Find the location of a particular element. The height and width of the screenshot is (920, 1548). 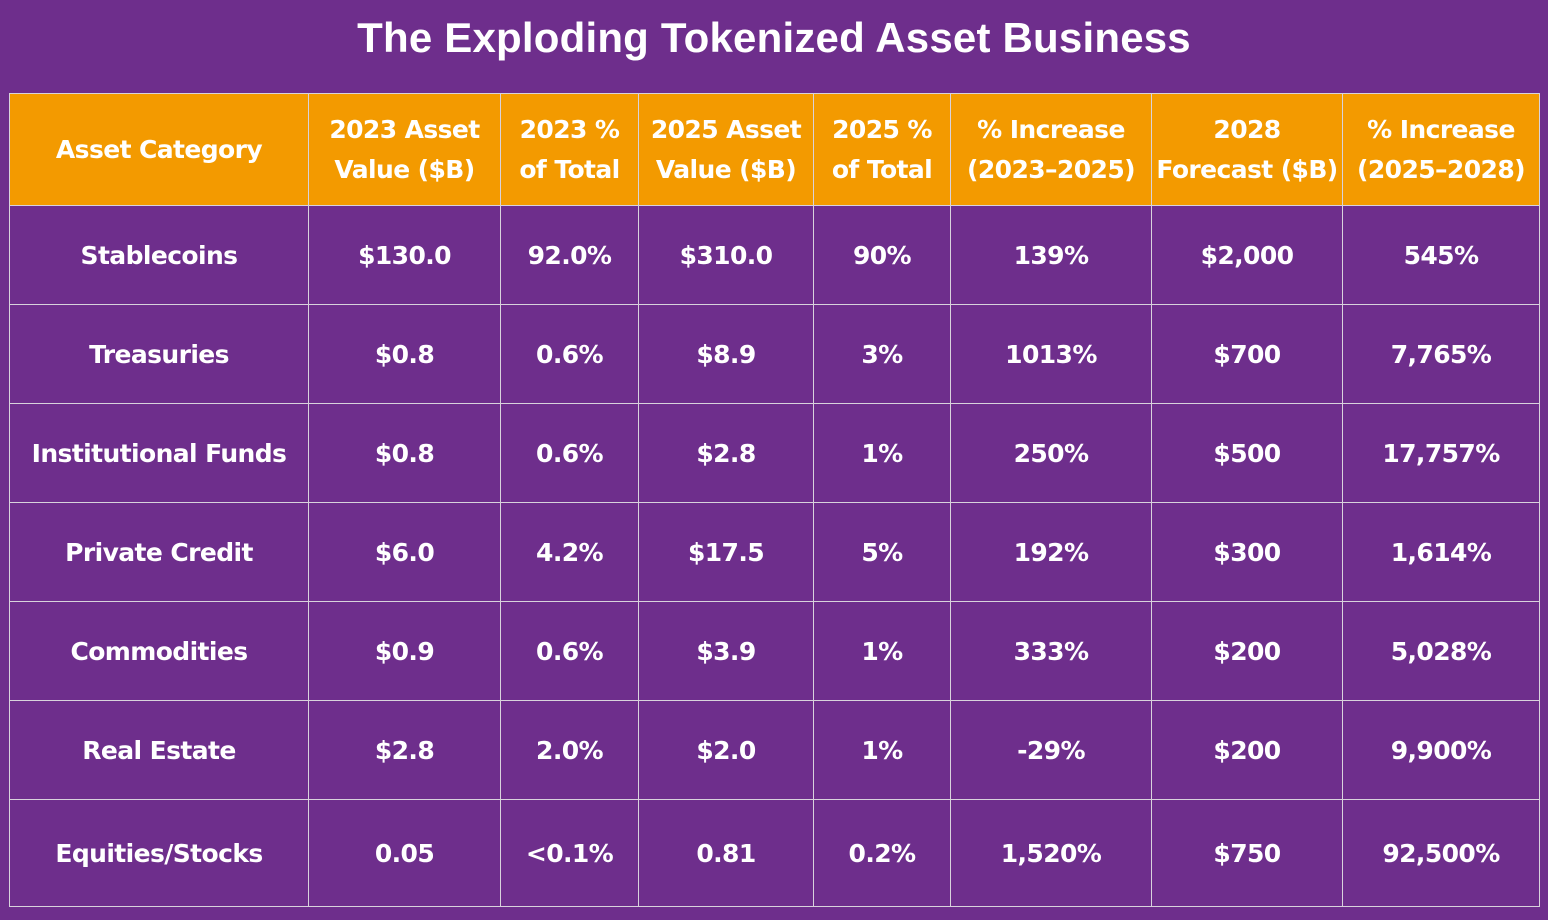

column-header-2025-of-total: 2025 % of Total is located at coordinates (882, 149).